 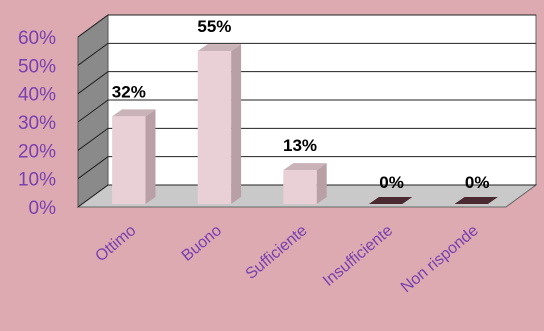 I want to click on data-label: 13%, so click(x=300, y=145).